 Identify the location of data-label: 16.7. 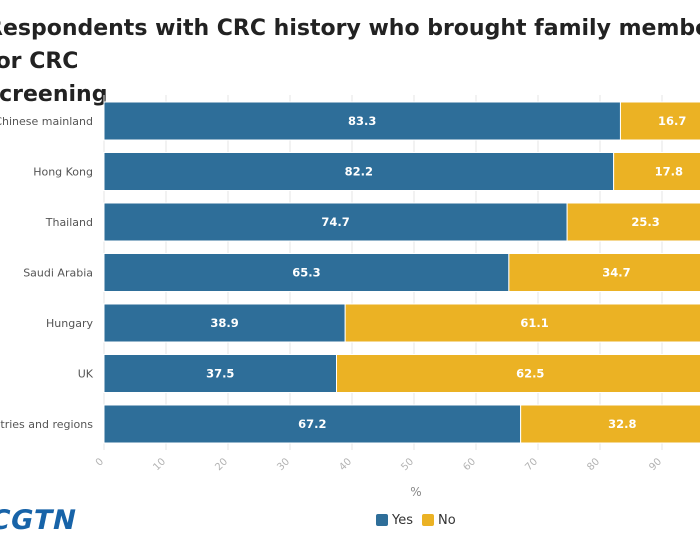
(672, 121).